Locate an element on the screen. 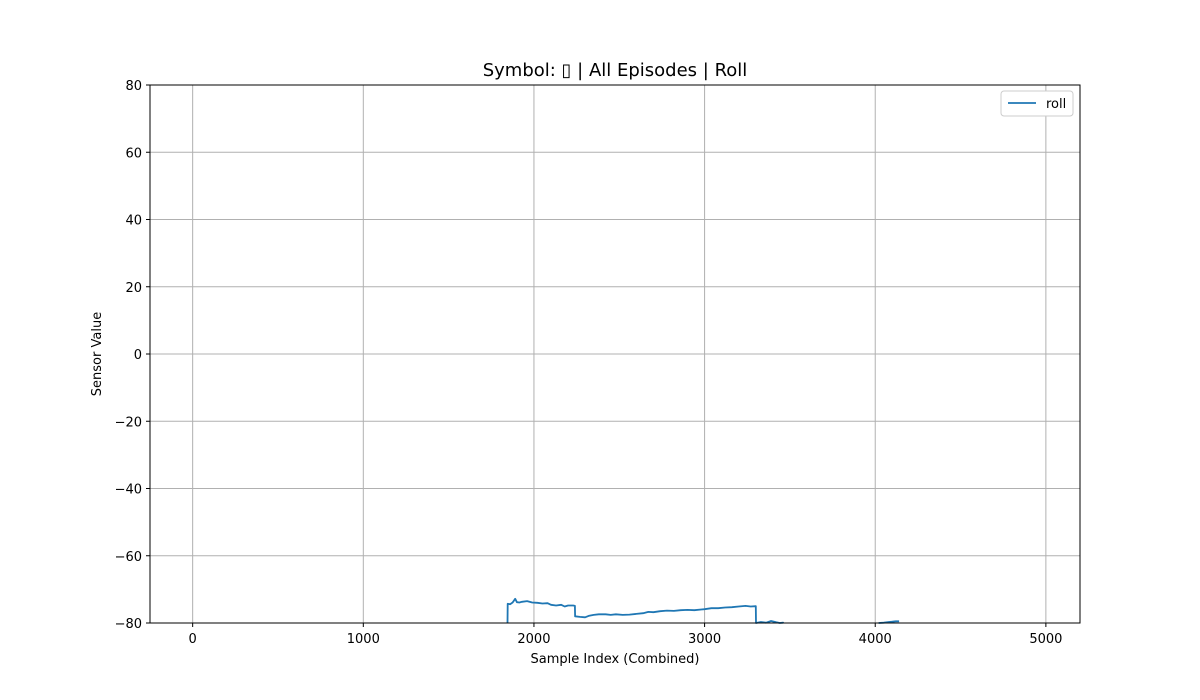 This screenshot has height=700, width=1200. y-tick-label: −20 is located at coordinates (128, 422).